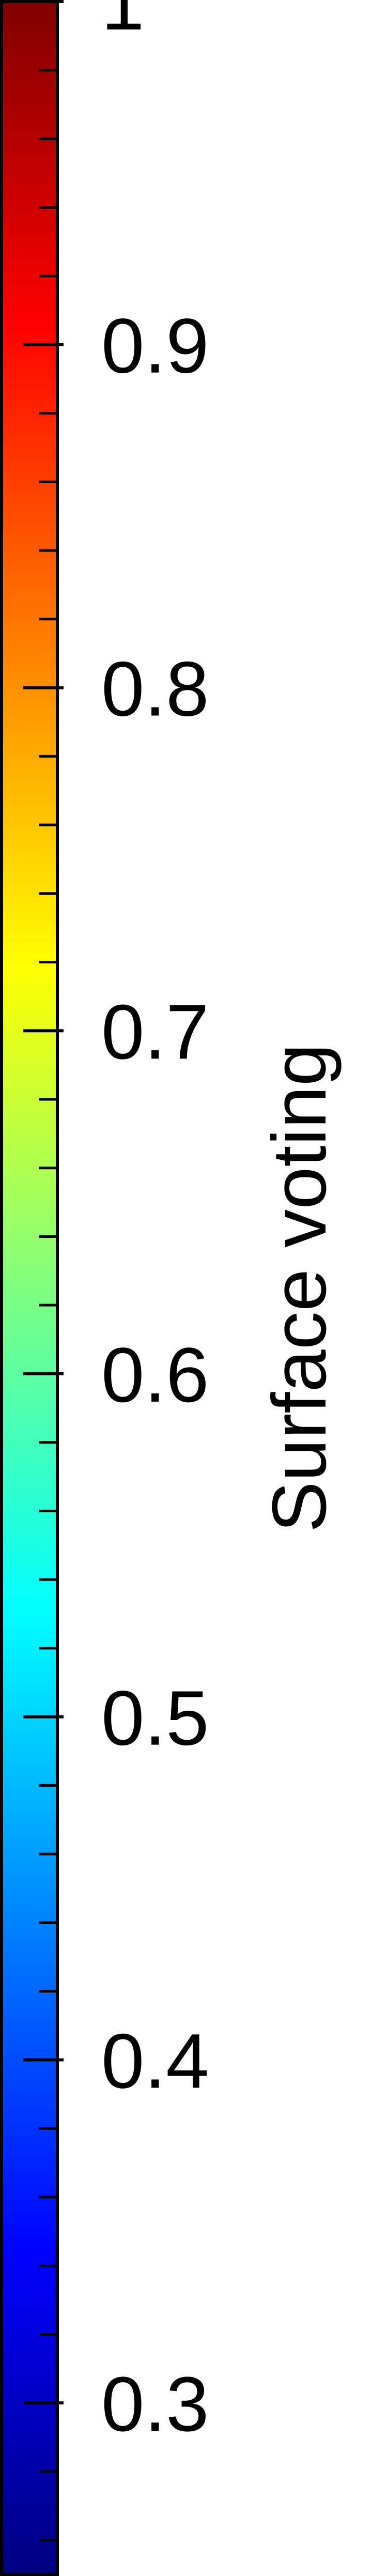 The image size is (372, 2576). I want to click on colorbar-label: Surface voting, so click(300, 1288).